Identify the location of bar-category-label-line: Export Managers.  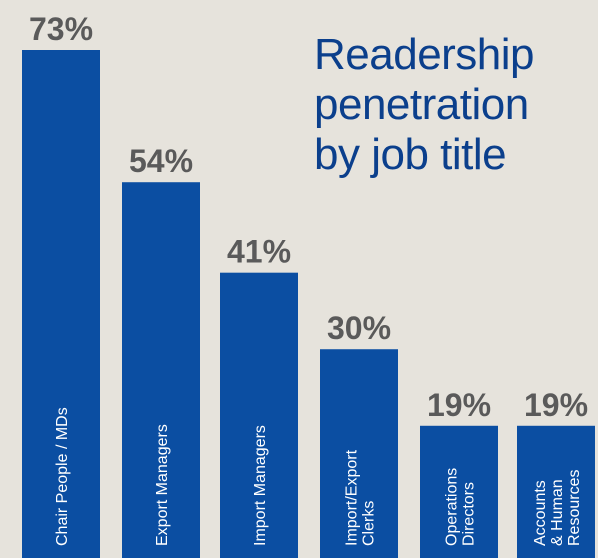
(162, 485).